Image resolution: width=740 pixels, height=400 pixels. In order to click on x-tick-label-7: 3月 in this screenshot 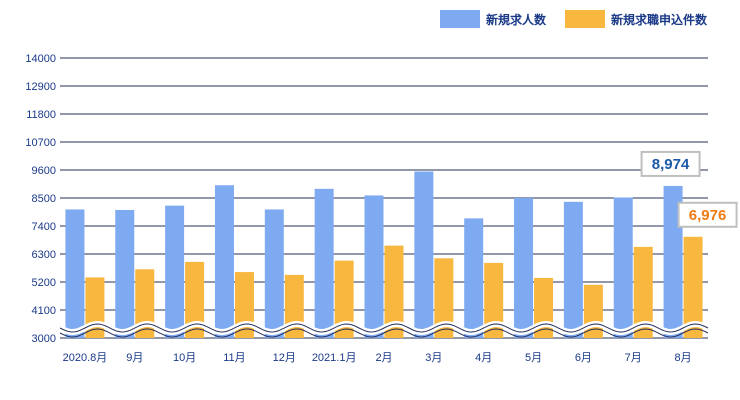, I will do `click(433, 358)`.